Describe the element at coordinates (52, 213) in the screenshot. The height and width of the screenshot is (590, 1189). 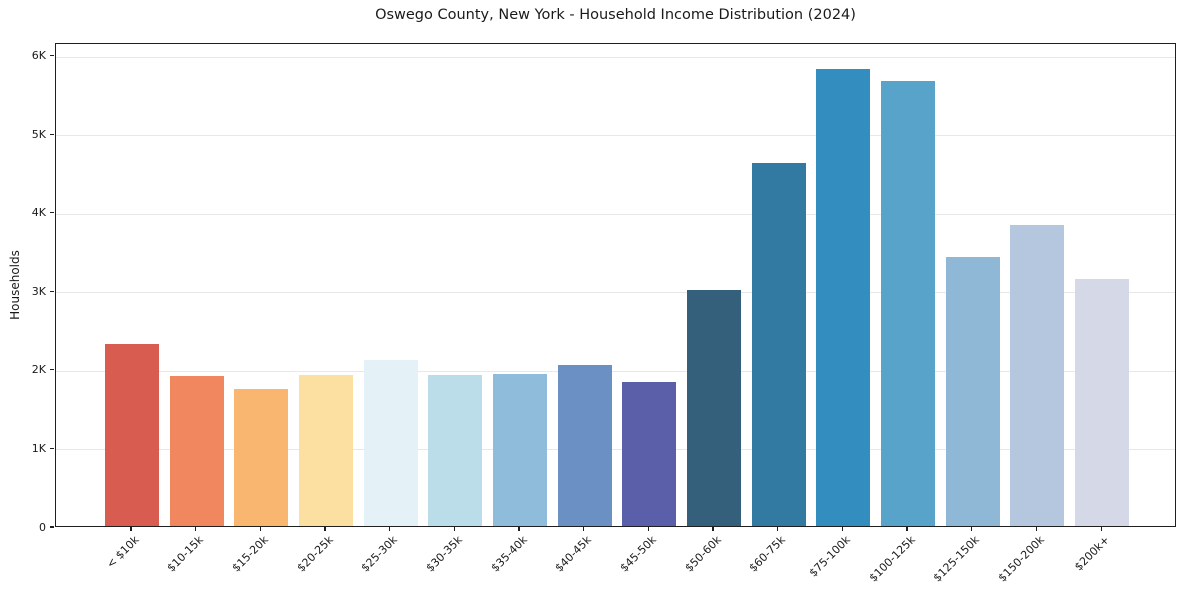
I see `y-tick-mark-4k` at that location.